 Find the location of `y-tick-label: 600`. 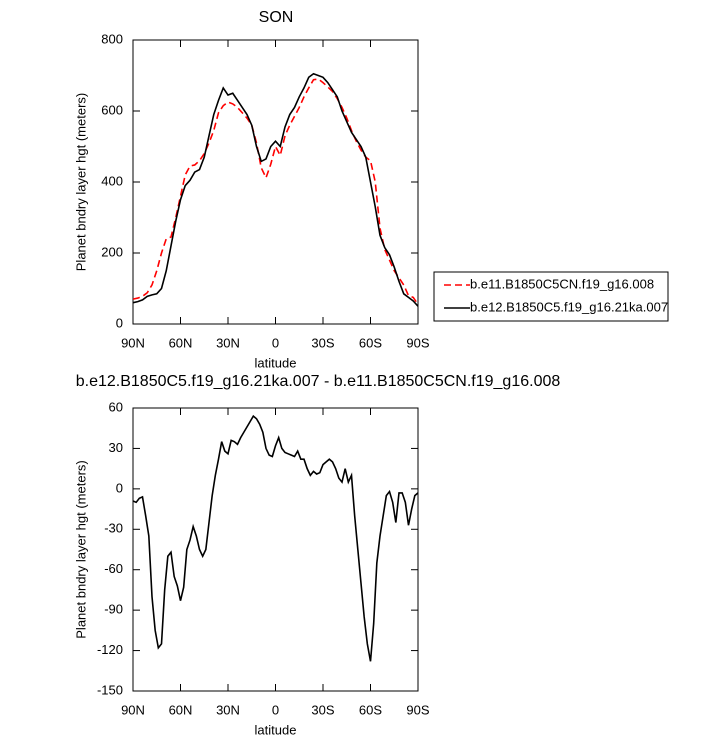

y-tick-label: 600 is located at coordinates (112, 109).